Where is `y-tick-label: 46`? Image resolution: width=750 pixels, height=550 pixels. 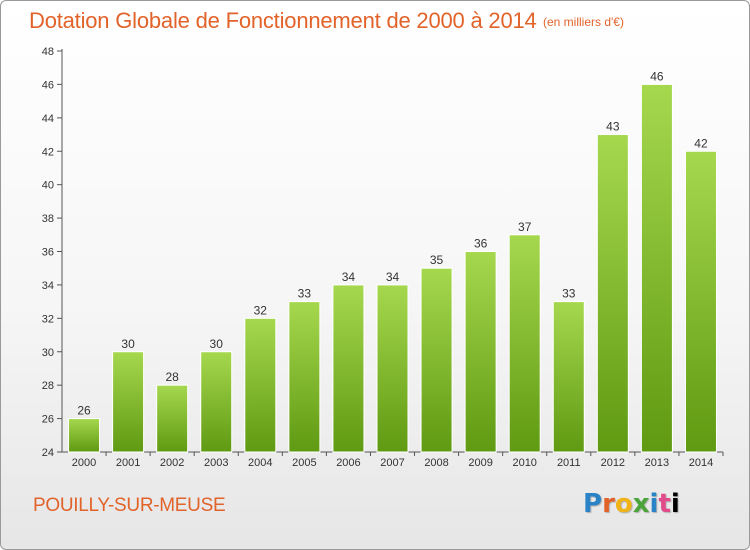
y-tick-label: 46 is located at coordinates (48, 85).